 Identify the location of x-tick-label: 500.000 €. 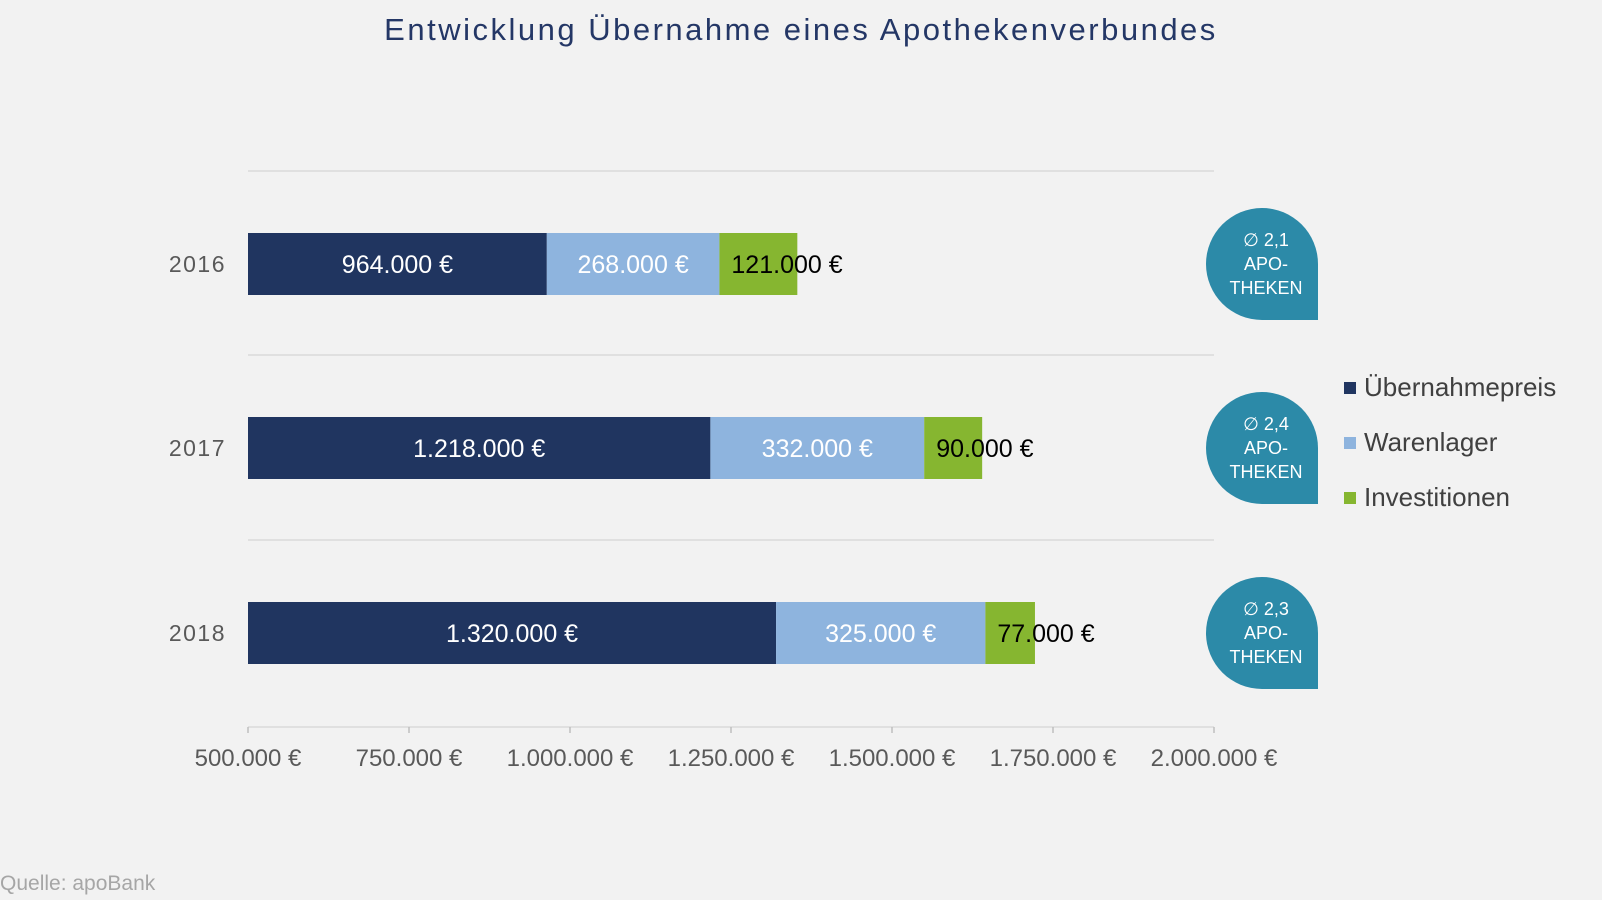
(248, 758).